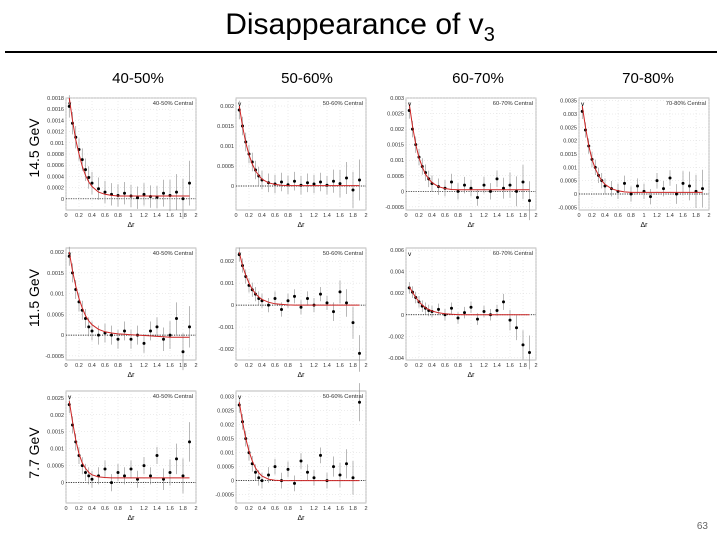 The width and height of the screenshot is (720, 540). I want to click on legend-entry: 60-70% Central, so click(513, 104).